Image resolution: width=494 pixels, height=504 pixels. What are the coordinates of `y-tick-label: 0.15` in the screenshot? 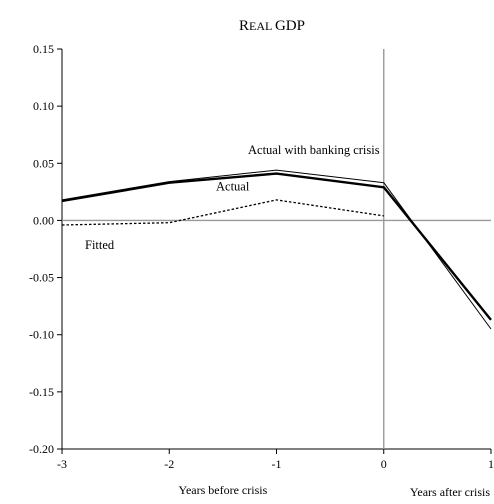 It's located at (43, 49).